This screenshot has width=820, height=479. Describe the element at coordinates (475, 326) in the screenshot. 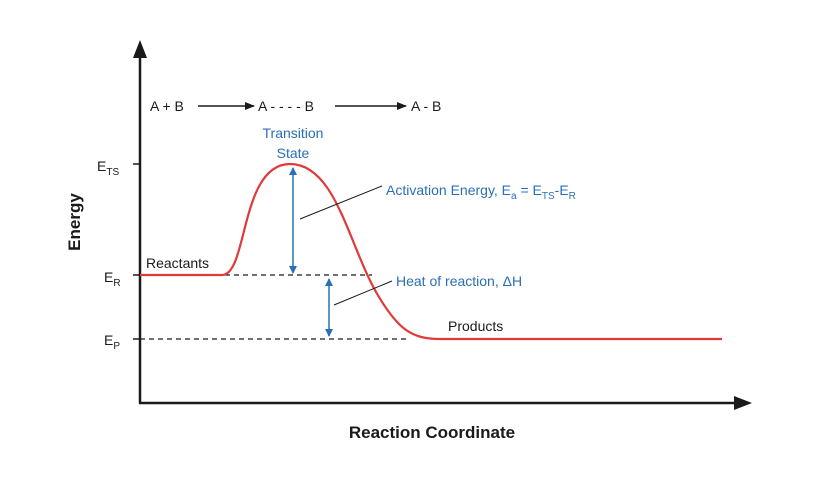

I see `products-label: Products` at that location.